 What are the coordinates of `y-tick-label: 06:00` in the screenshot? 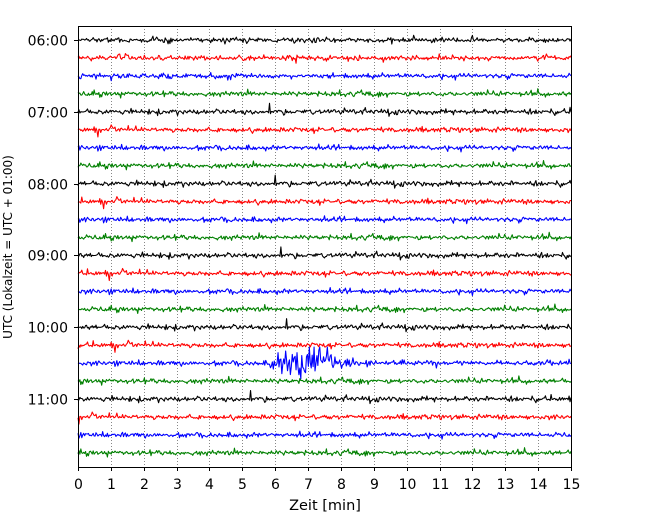 It's located at (48, 42).